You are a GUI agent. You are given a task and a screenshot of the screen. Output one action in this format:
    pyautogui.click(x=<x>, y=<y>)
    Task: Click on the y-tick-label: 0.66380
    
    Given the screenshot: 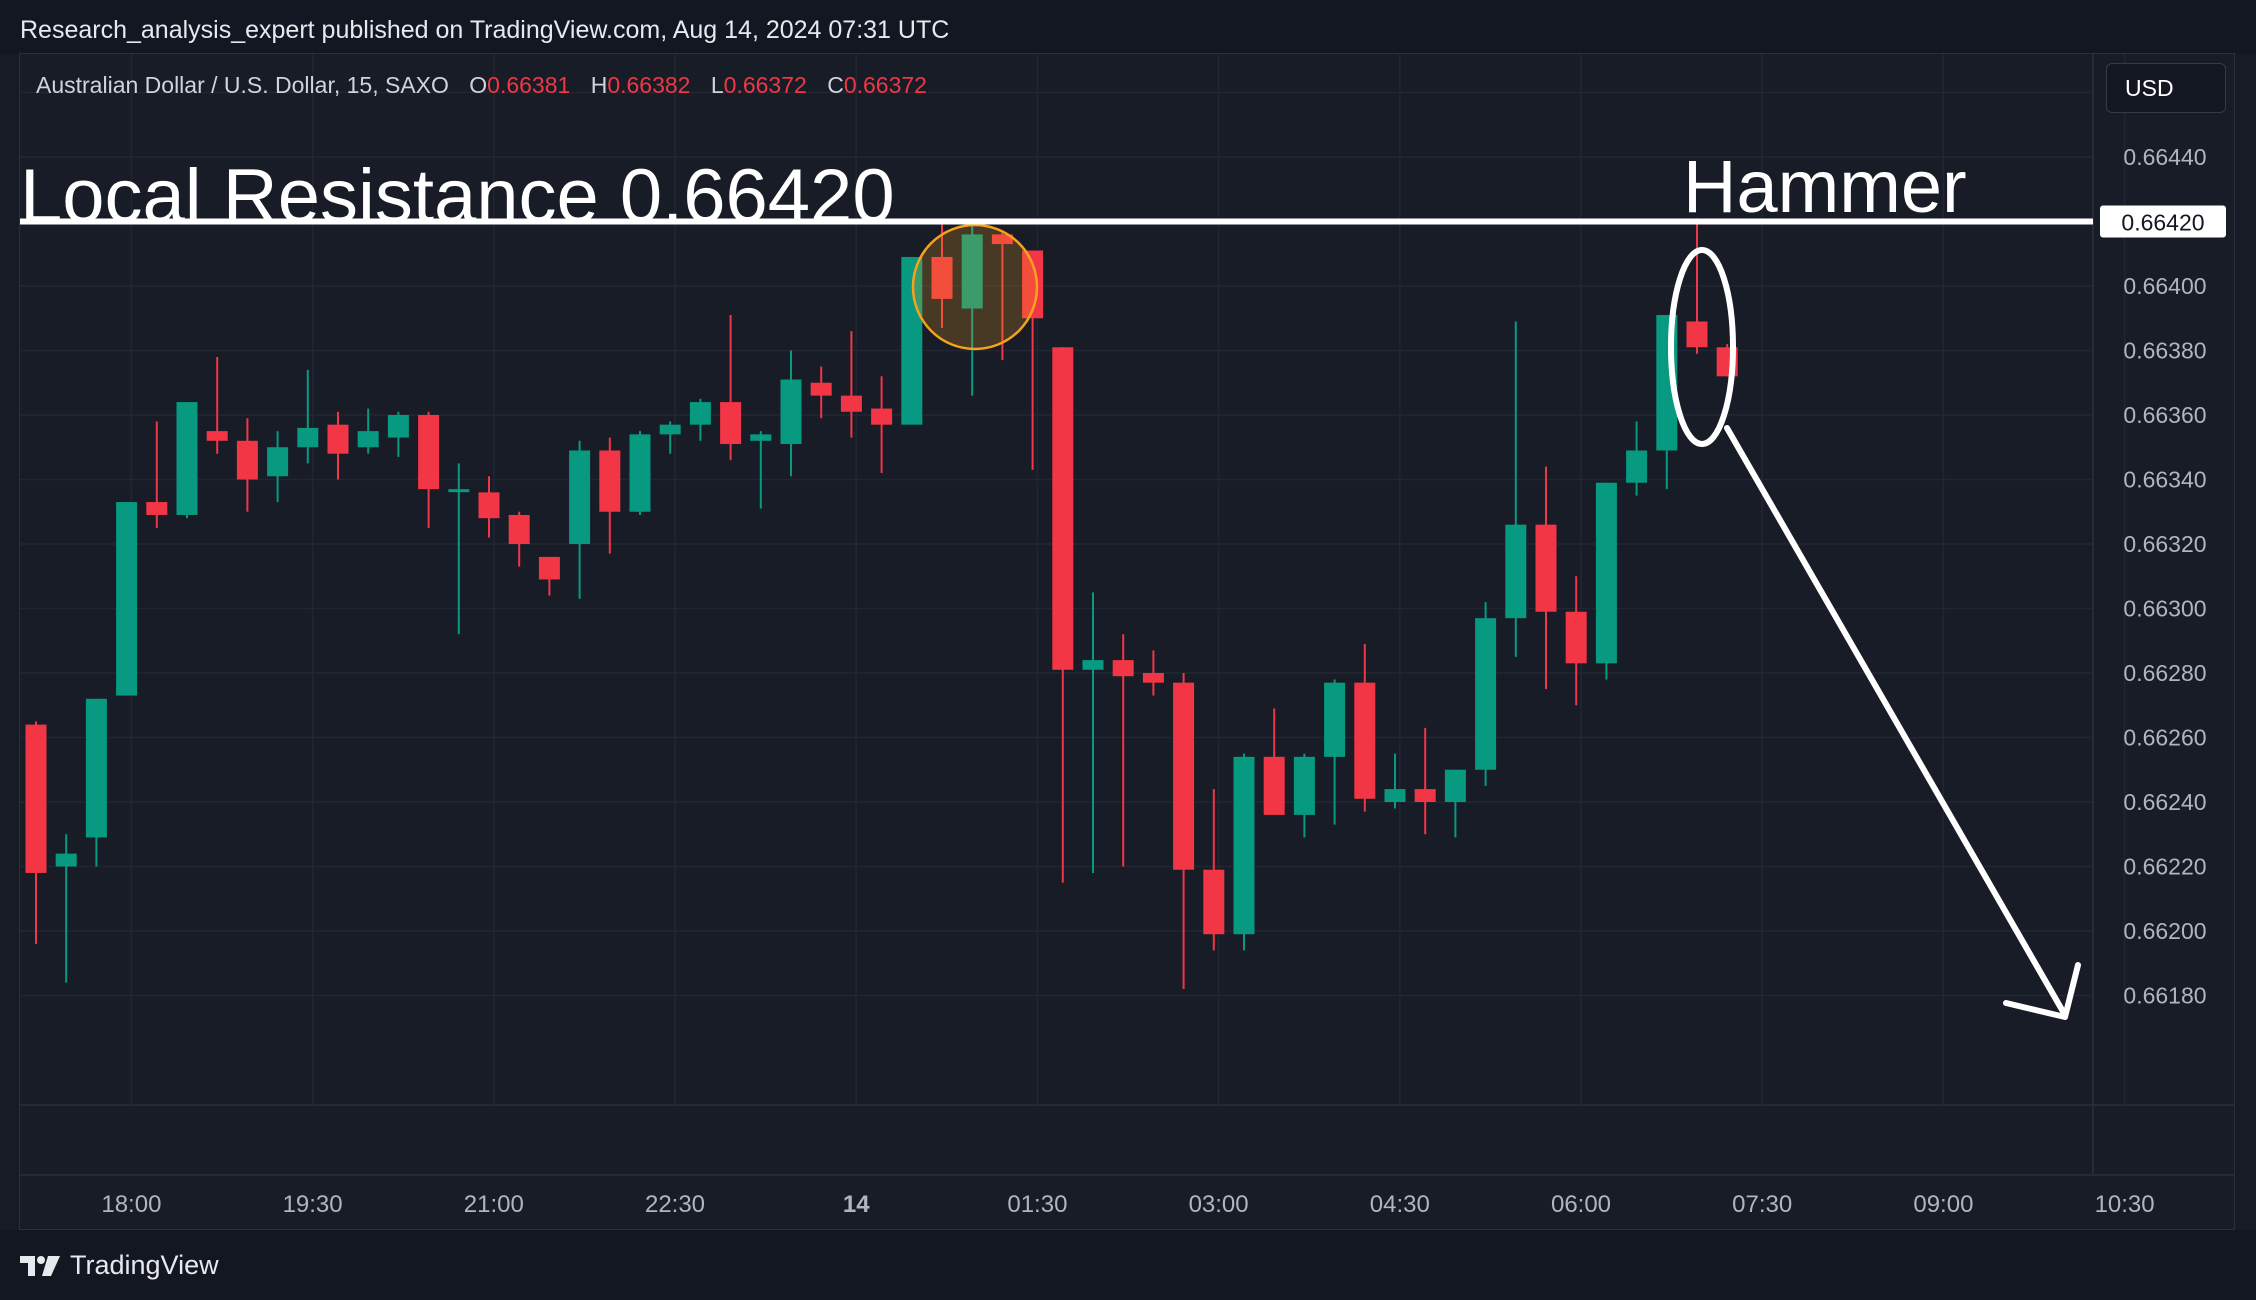 What is the action you would take?
    pyautogui.click(x=2164, y=351)
    